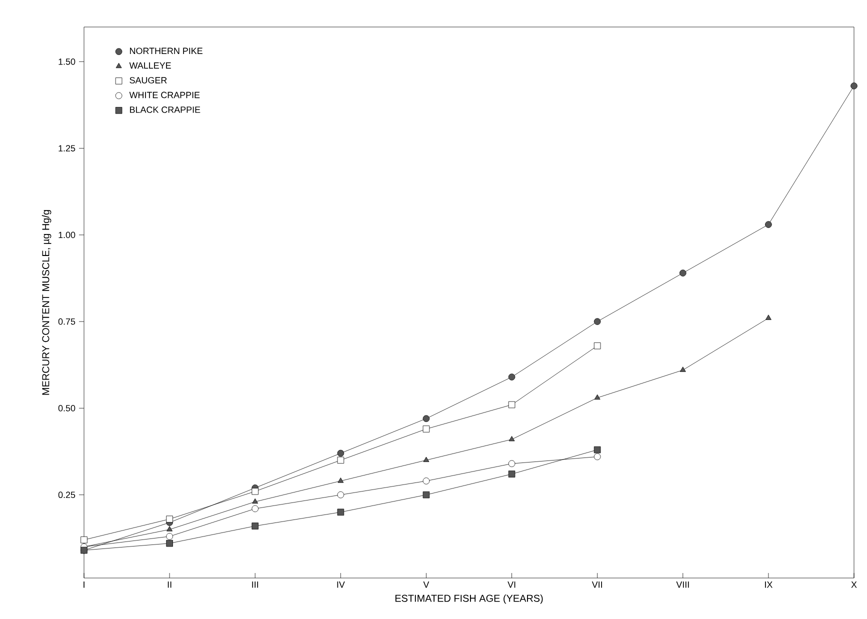 The width and height of the screenshot is (867, 619). What do you see at coordinates (67, 408) in the screenshot?
I see `y-tick-label: 0.50` at bounding box center [67, 408].